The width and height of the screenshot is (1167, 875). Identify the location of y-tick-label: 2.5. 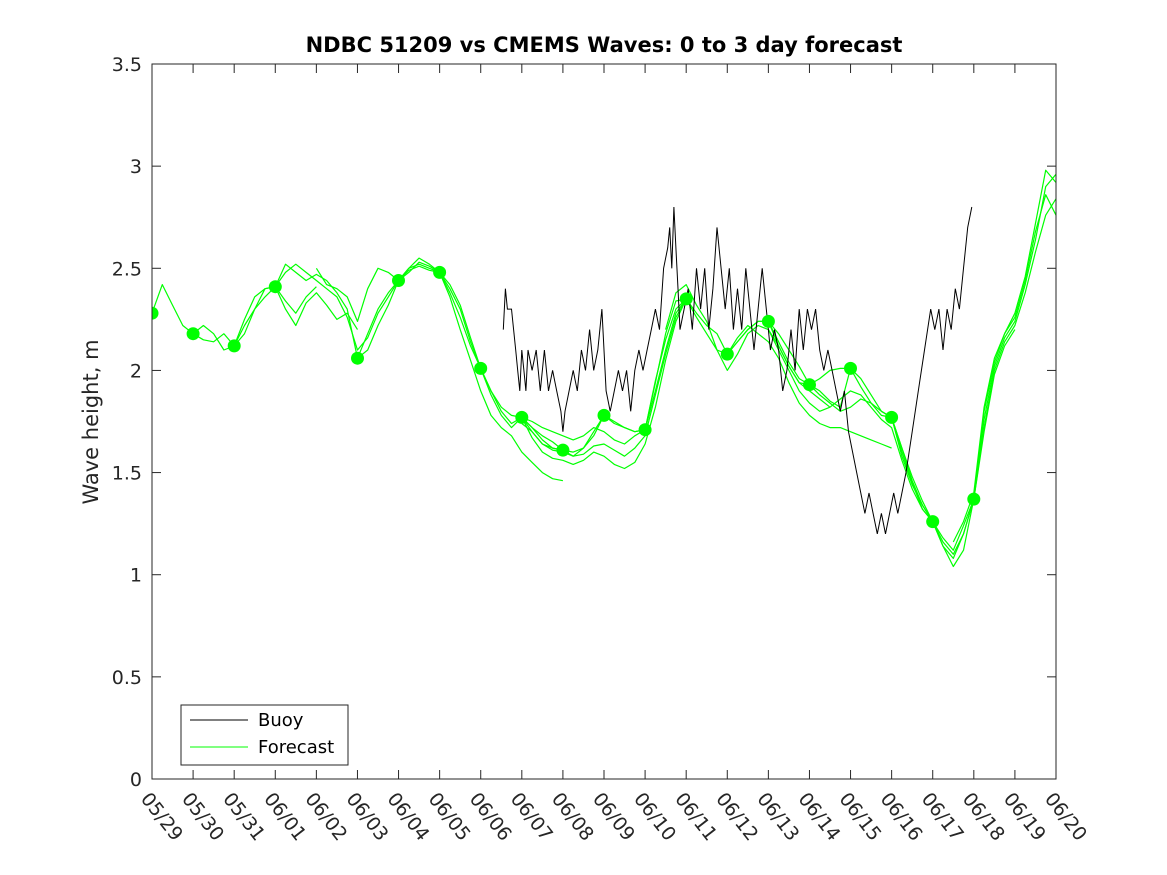
(127, 269).